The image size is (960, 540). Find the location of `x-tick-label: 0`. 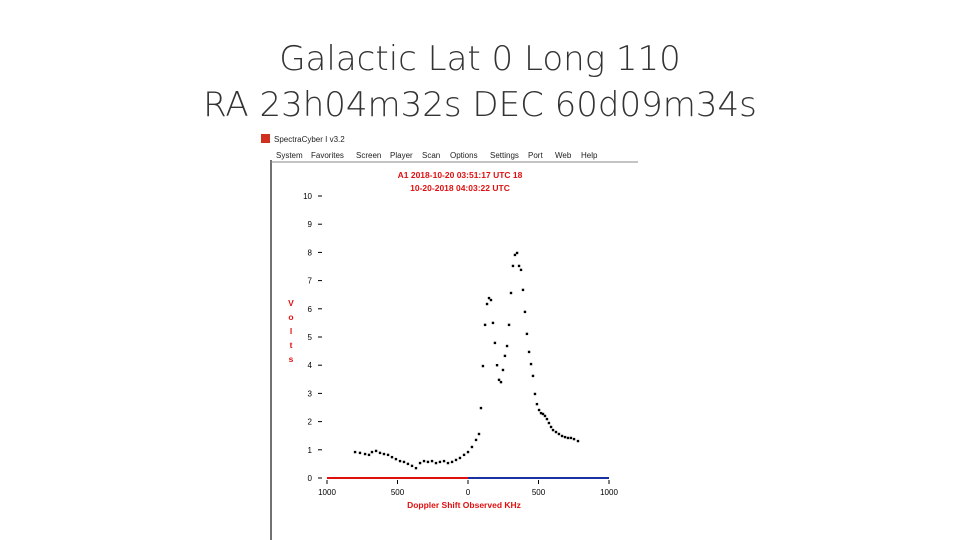

x-tick-label: 0 is located at coordinates (468, 492).